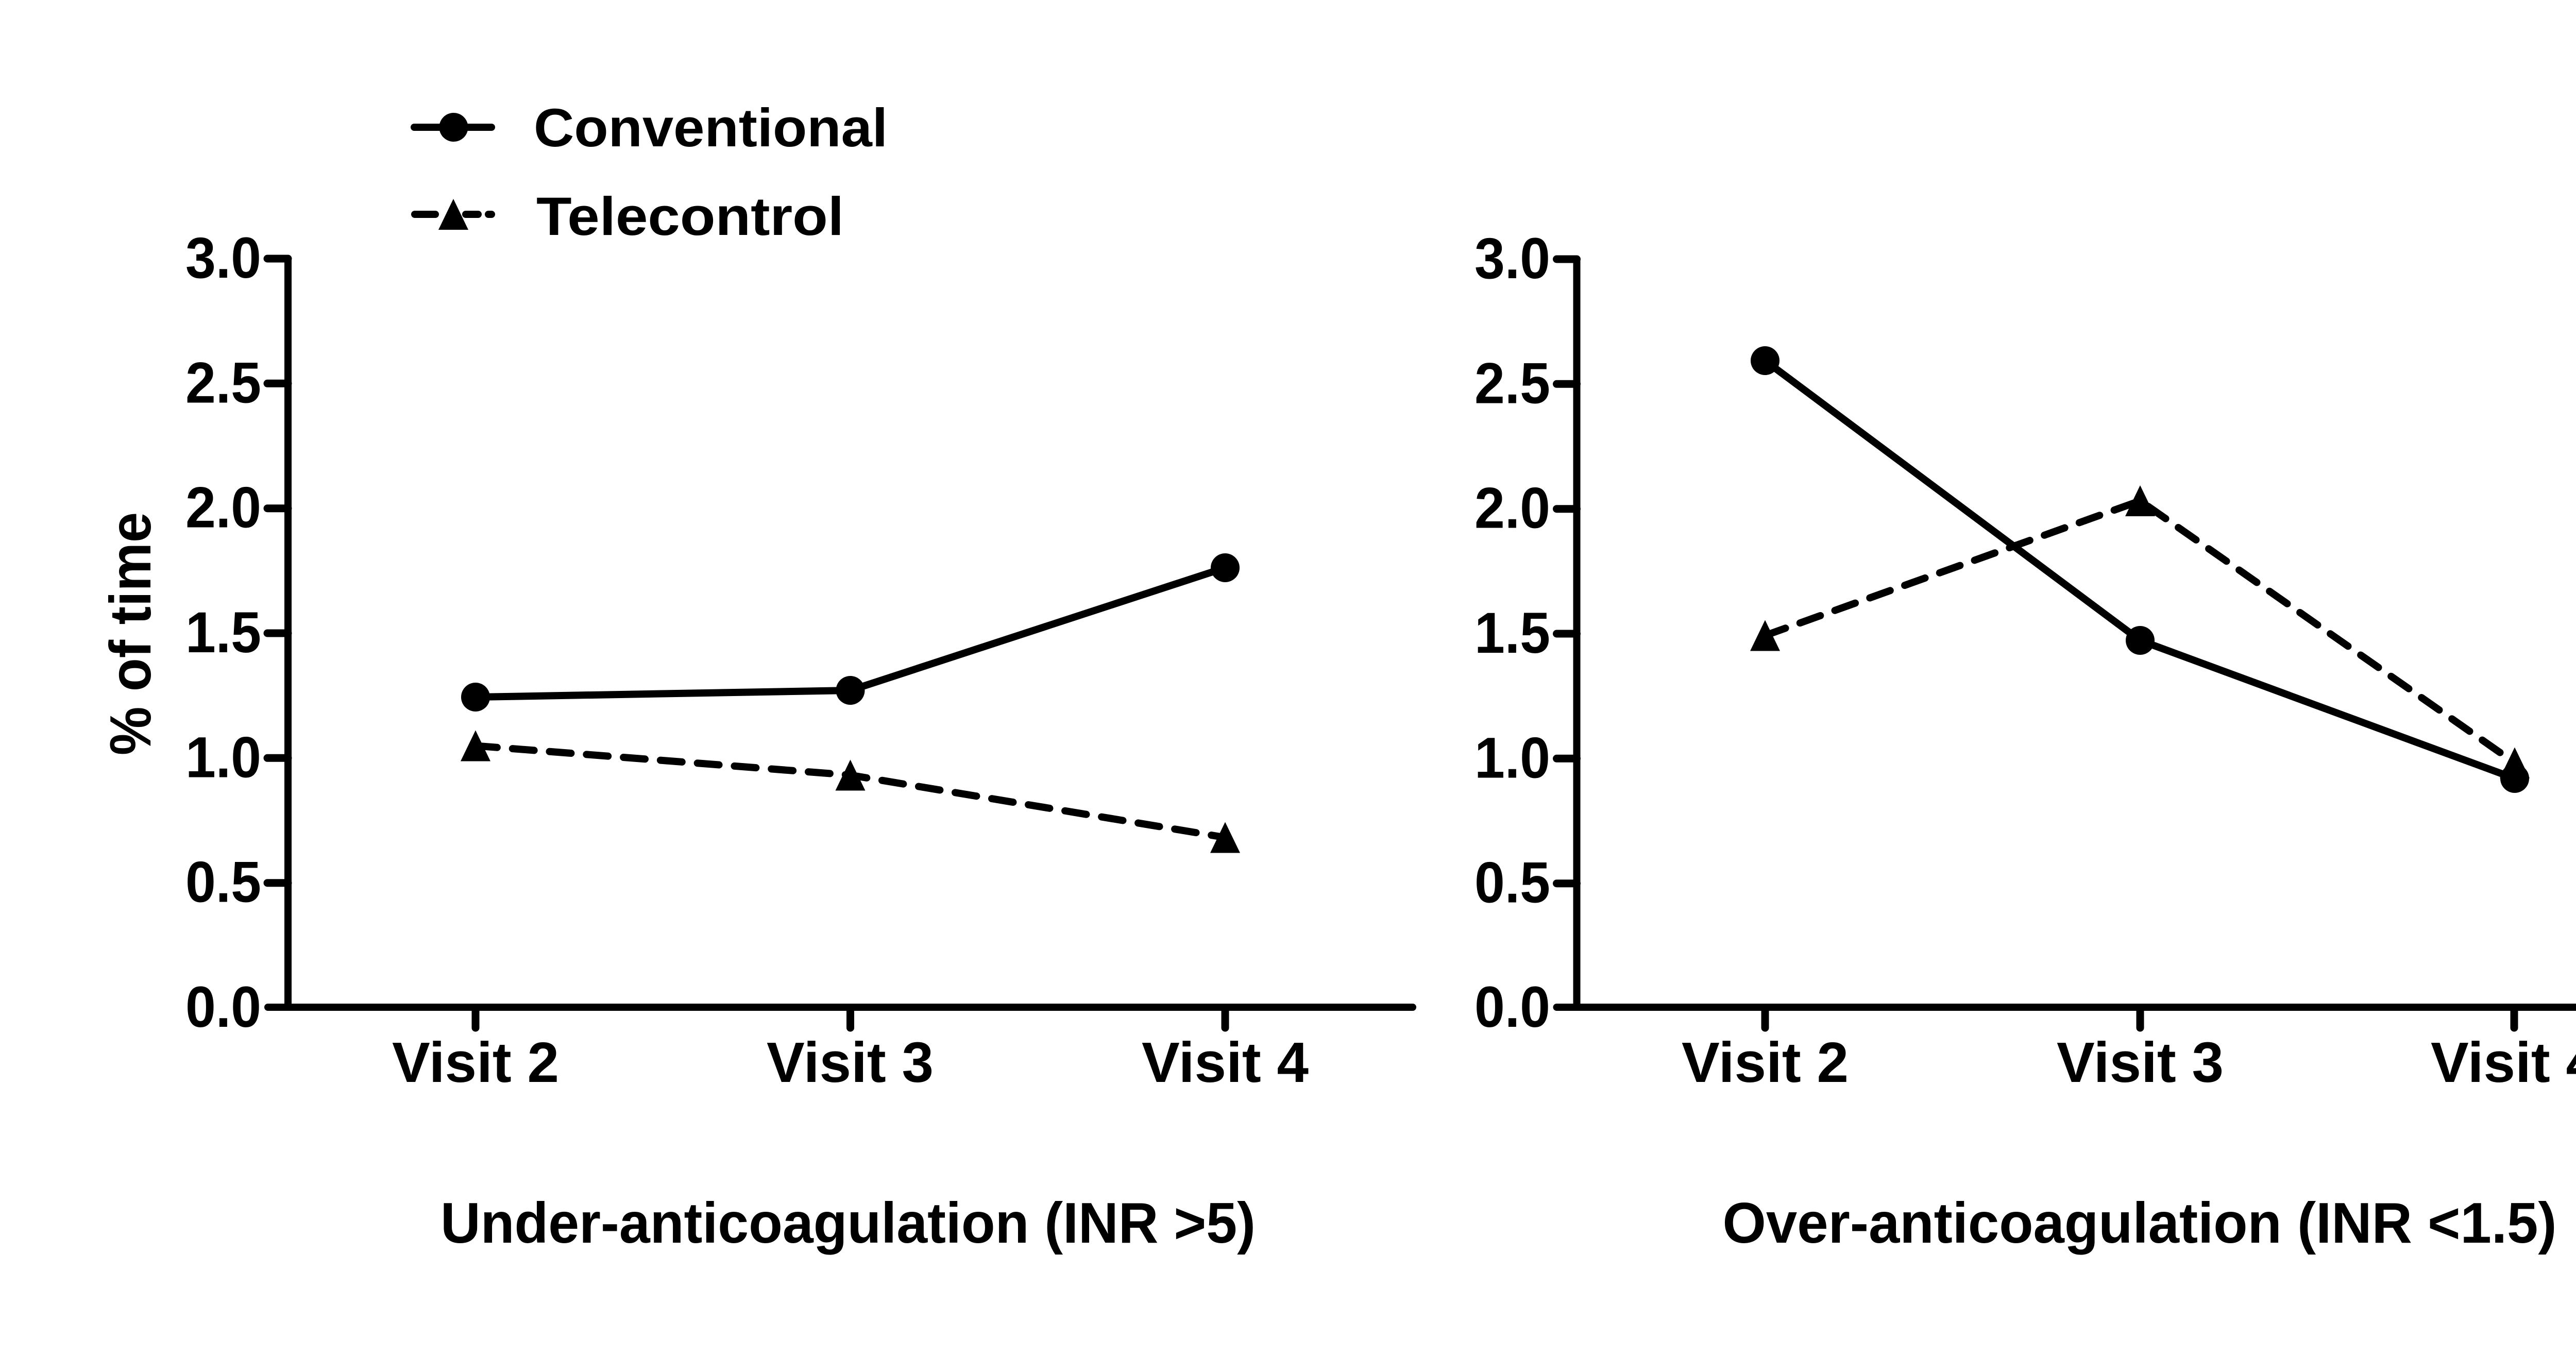 Image resolution: width=2576 pixels, height=1355 pixels. What do you see at coordinates (2140, 1223) in the screenshot?
I see `svg-text:Over-anticoagulation (INR <1.5: Over-anticoagulation (INR <1.5)` at bounding box center [2140, 1223].